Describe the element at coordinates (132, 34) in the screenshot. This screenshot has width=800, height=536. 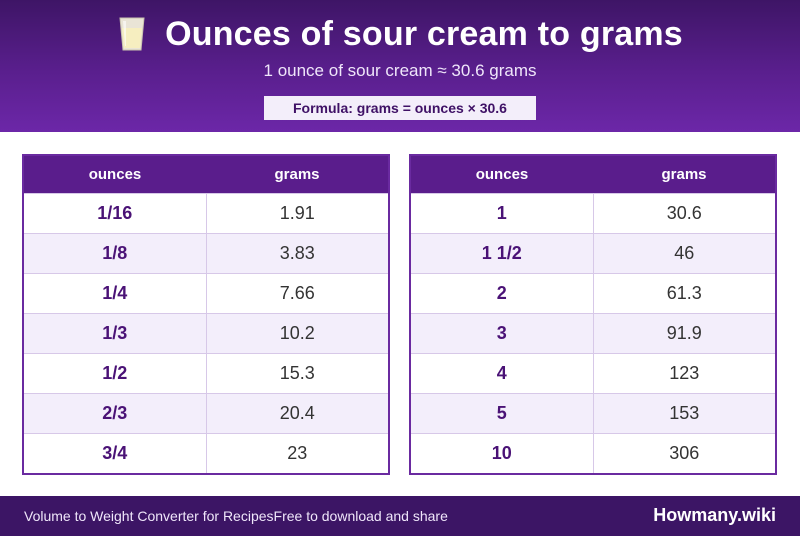
I see `glass-icon` at that location.